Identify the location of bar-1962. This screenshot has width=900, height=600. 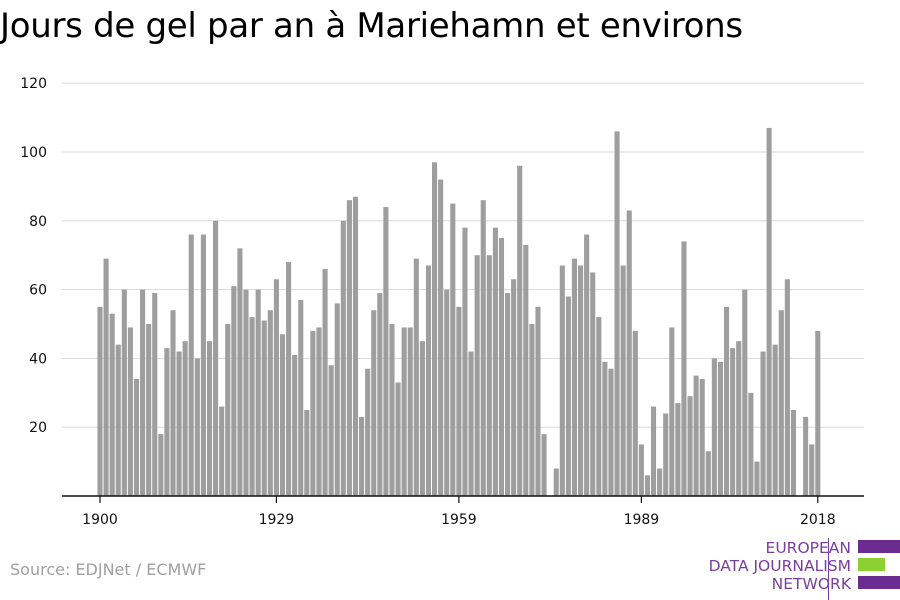
(477, 375).